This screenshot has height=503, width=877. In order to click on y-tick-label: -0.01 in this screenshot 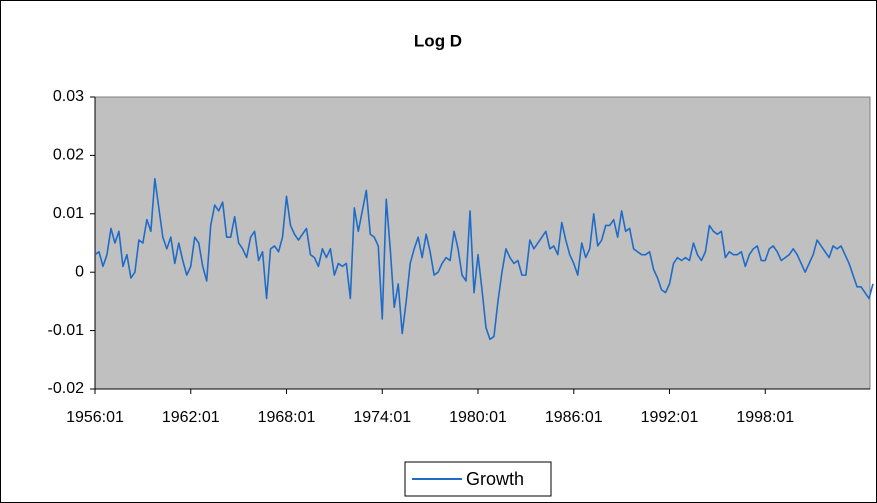, I will do `click(66, 330)`.